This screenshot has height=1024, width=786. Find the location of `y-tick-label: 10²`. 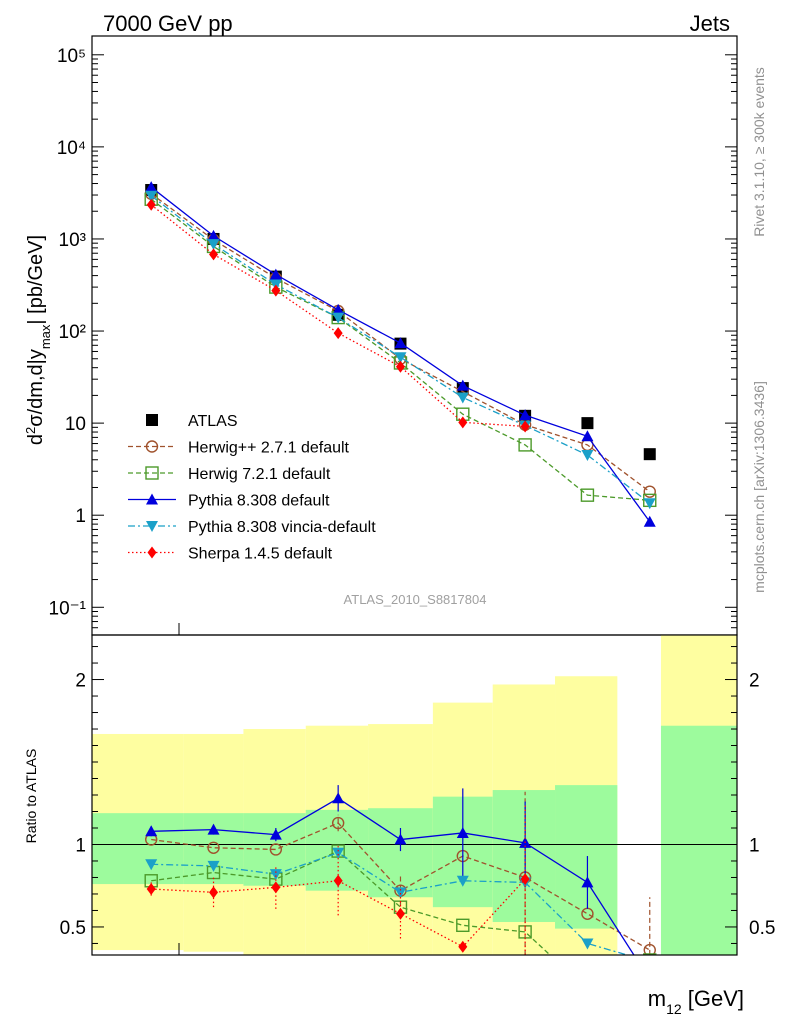

y-tick-label: 10² is located at coordinates (72, 332).